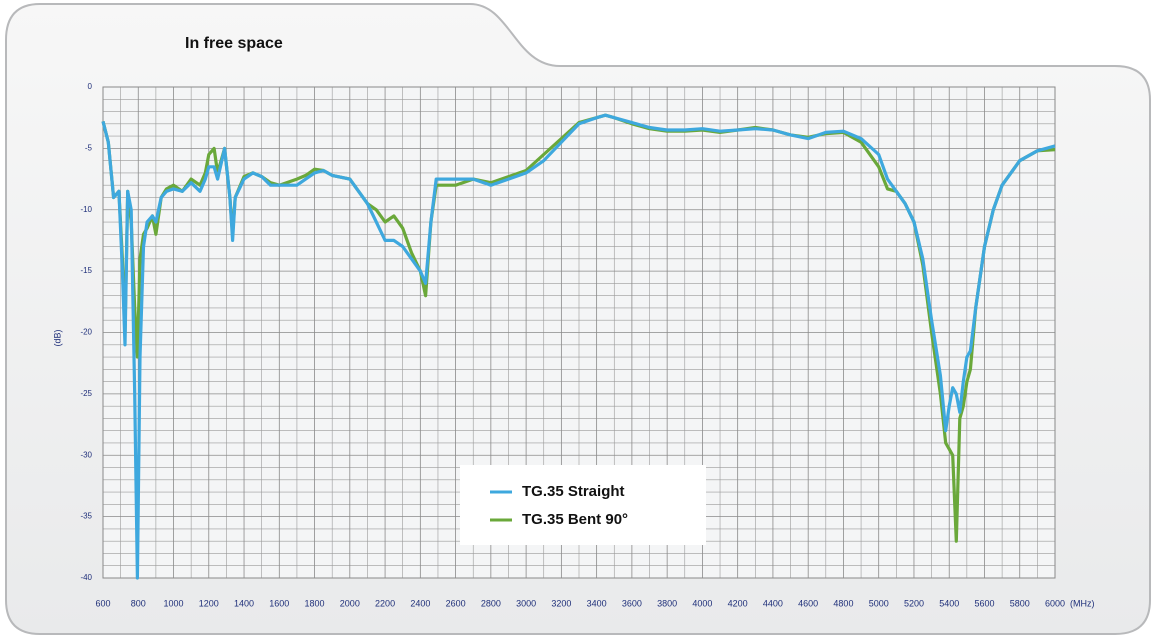 This screenshot has height=640, width=1155. I want to click on x-tick-label: 1800, so click(315, 603).